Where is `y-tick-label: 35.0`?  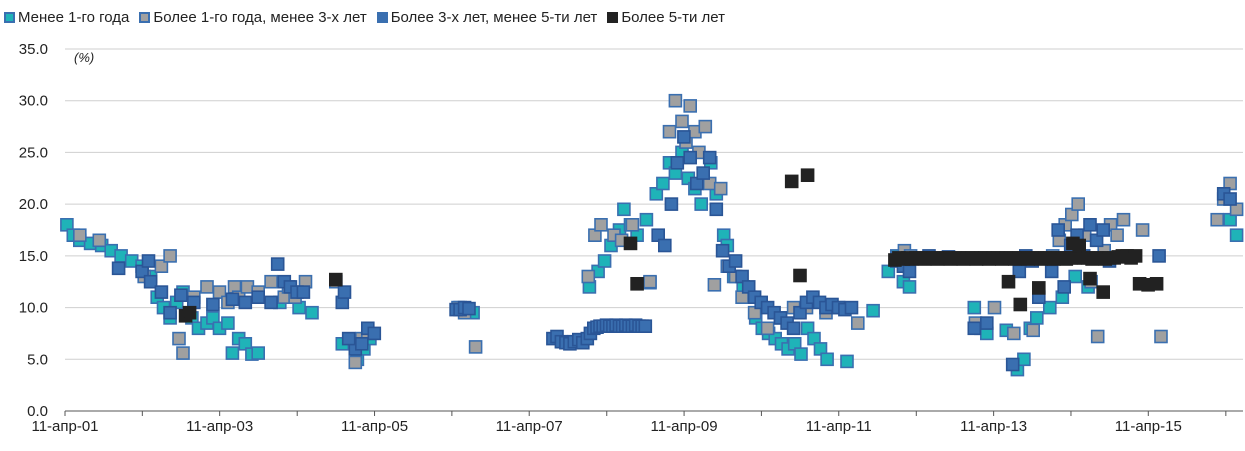 y-tick-label: 35.0 is located at coordinates (33, 49).